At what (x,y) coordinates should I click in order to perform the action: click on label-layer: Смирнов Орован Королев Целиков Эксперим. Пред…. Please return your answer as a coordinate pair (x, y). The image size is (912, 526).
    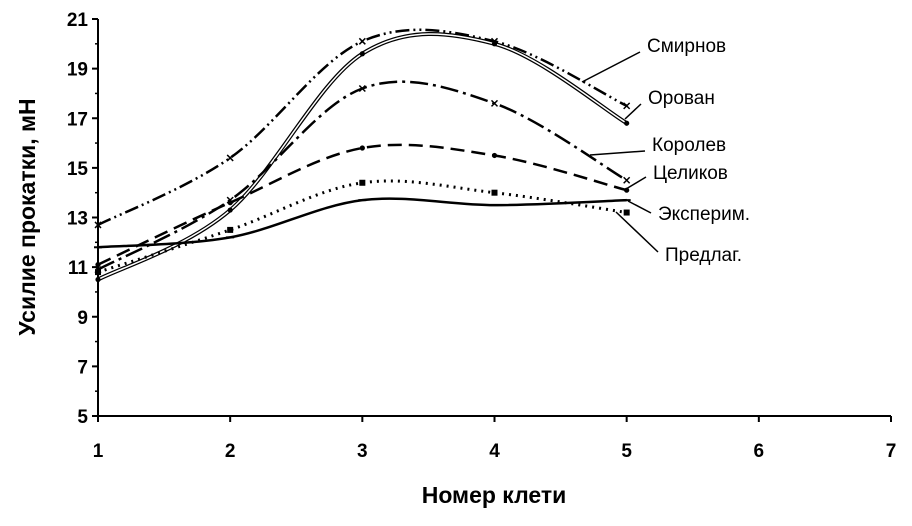
    Looking at the image, I should click on (665, 151).